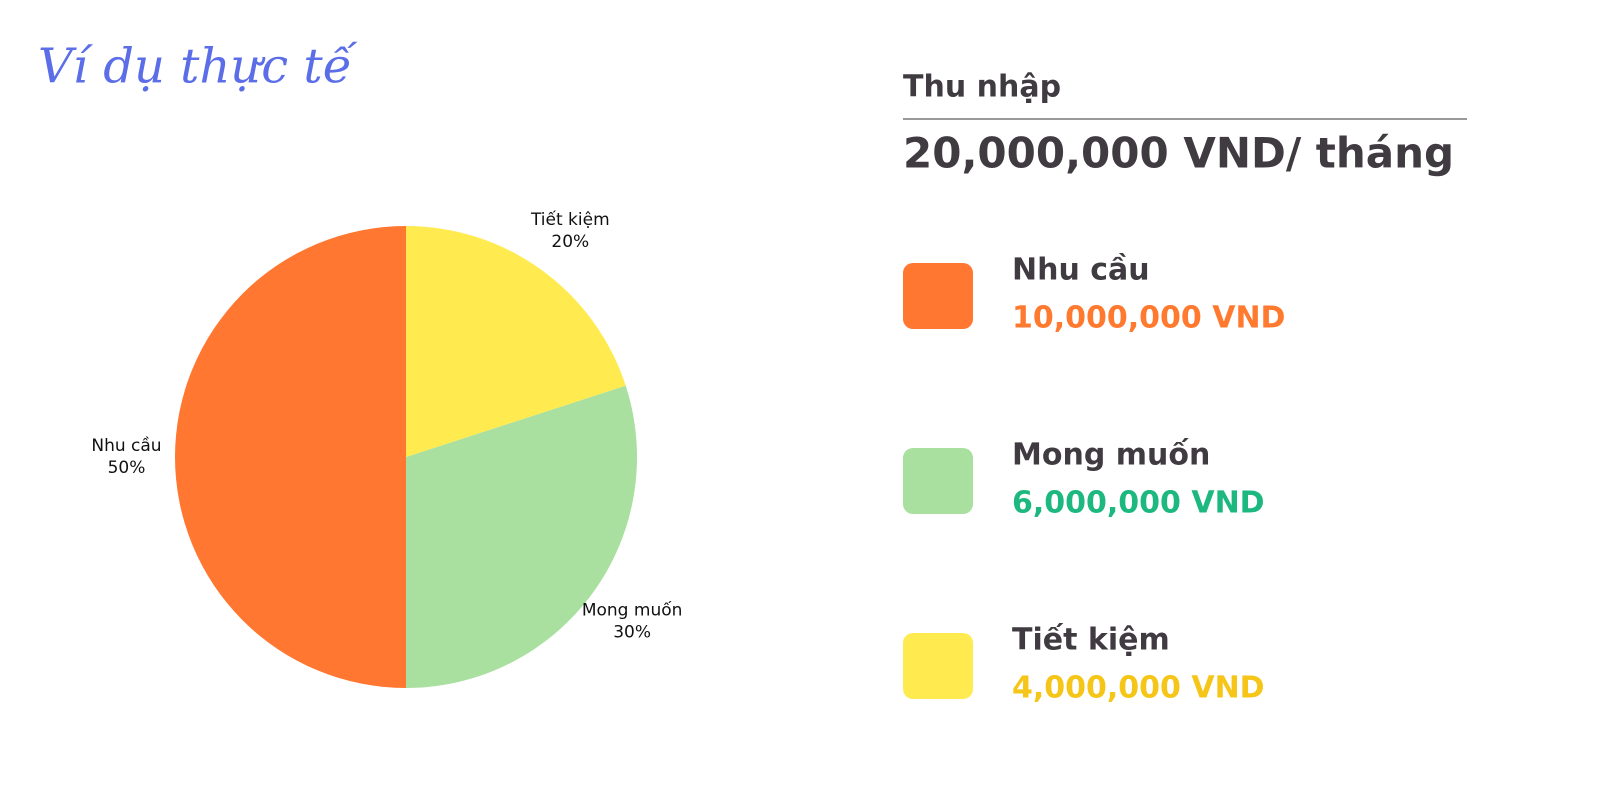 The height and width of the screenshot is (800, 1600). Describe the element at coordinates (127, 468) in the screenshot. I see `slice-value: 50%` at that location.